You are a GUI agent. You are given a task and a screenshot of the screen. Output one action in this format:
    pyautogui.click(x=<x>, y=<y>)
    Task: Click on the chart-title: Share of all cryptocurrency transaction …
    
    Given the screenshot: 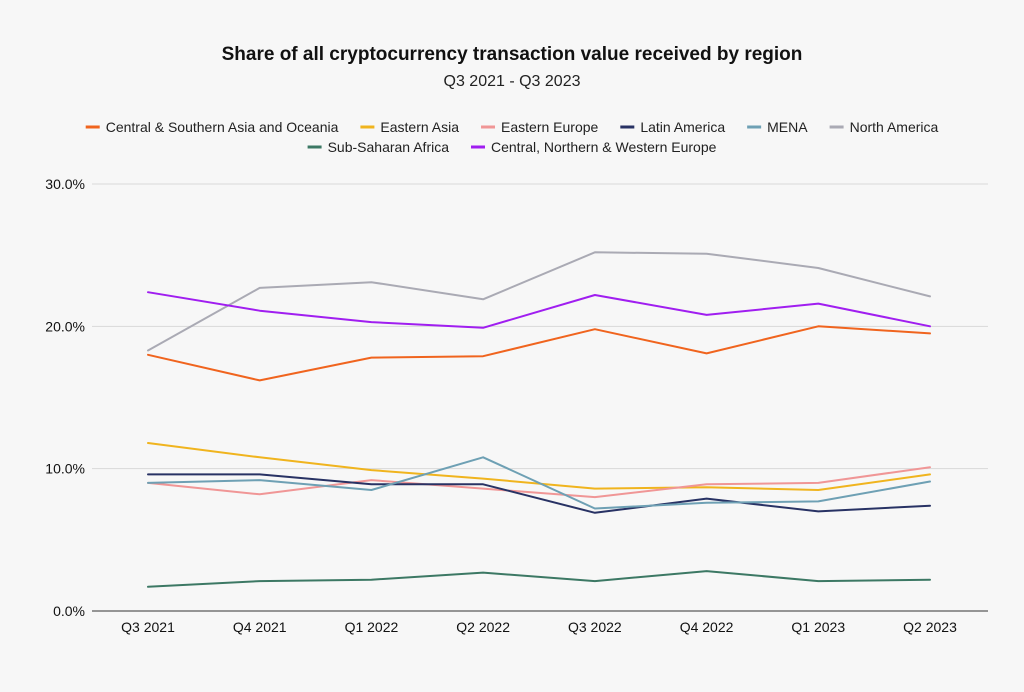 What is the action you would take?
    pyautogui.click(x=512, y=54)
    